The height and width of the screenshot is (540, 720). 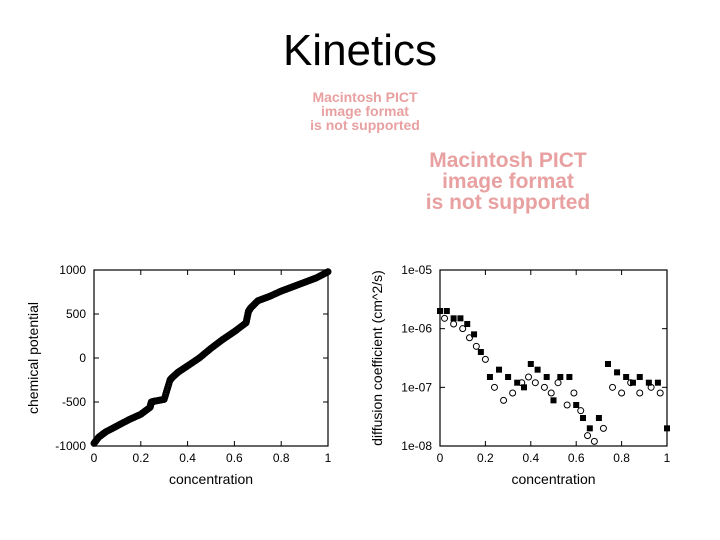 I want to click on y-tick-label: -500, so click(x=74, y=402).